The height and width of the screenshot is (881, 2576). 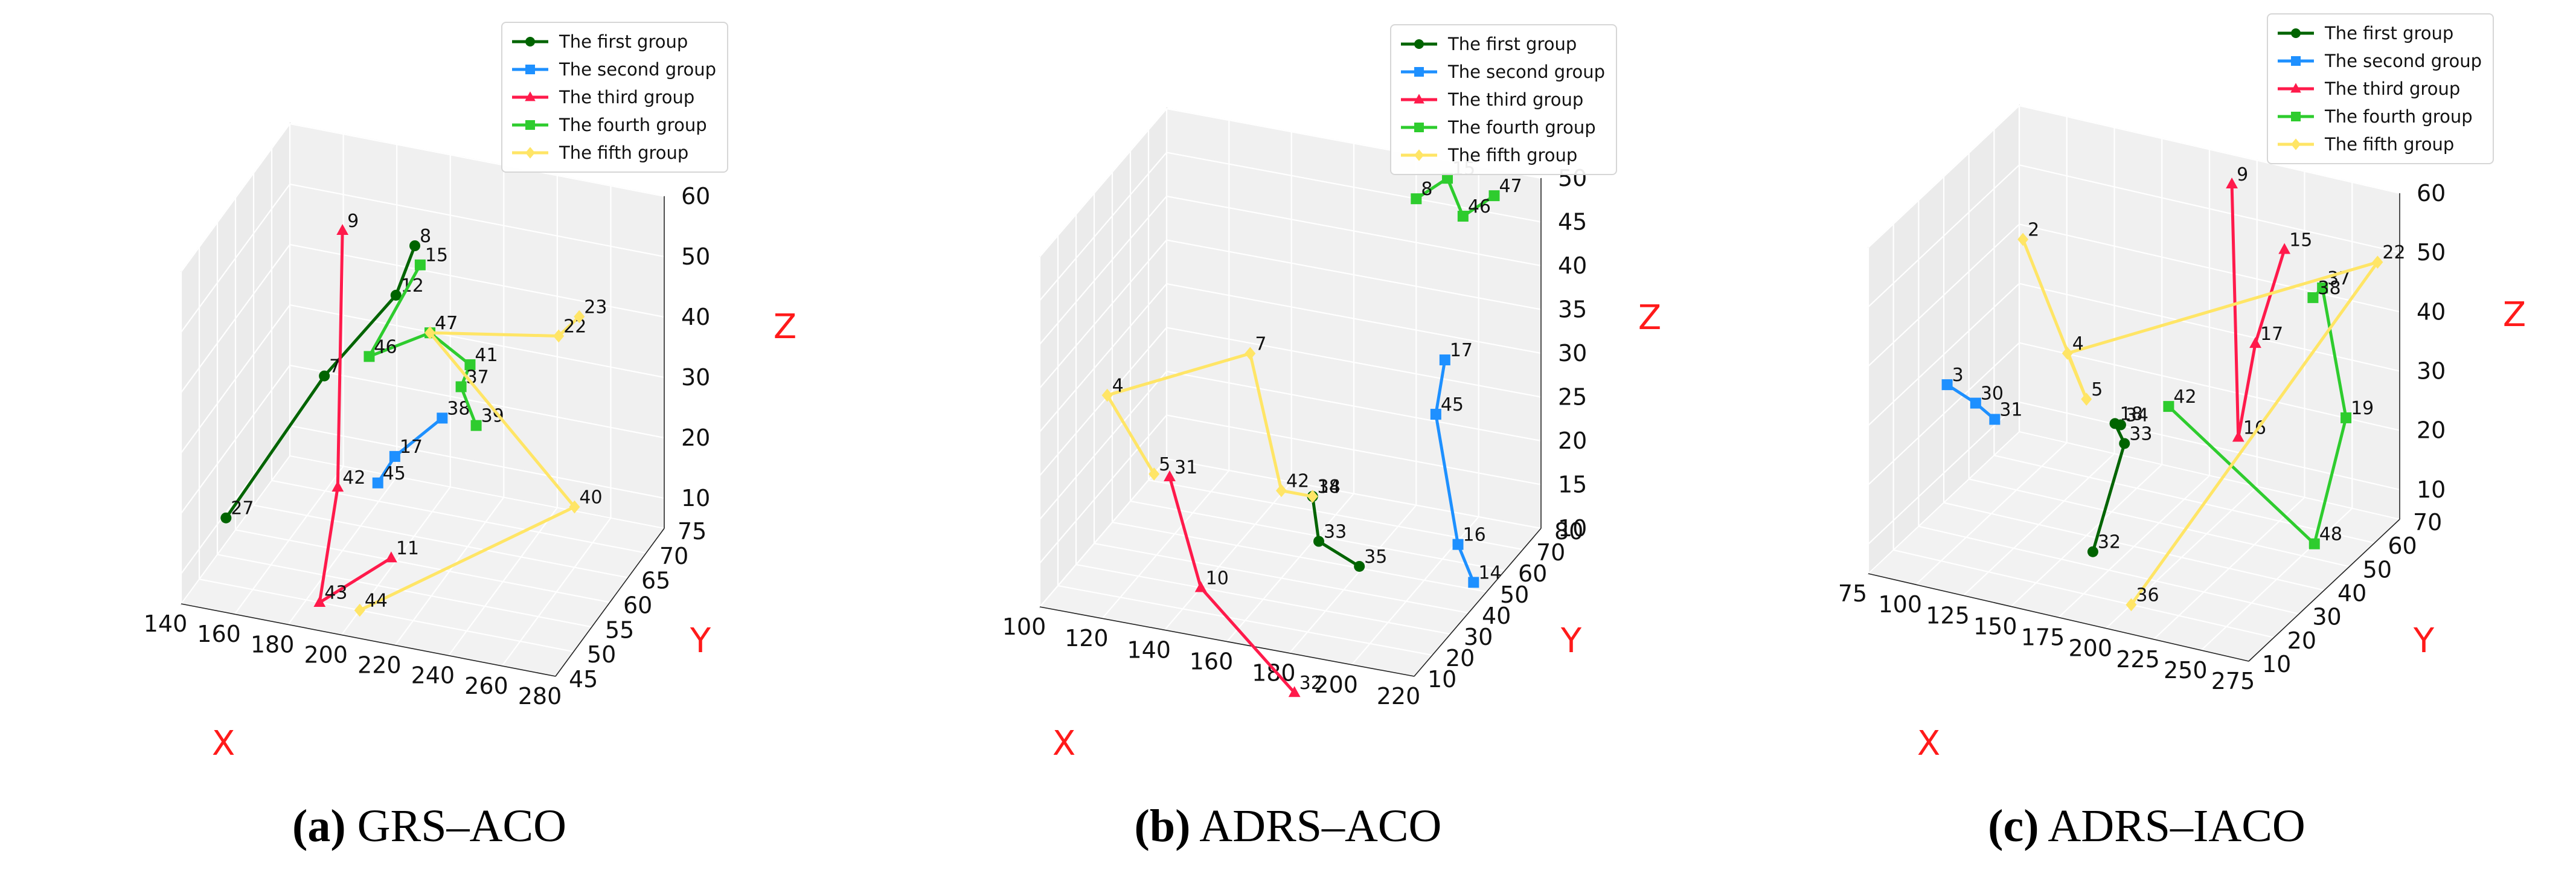 I want to click on z-tick-label: 45, so click(x=1572, y=222).